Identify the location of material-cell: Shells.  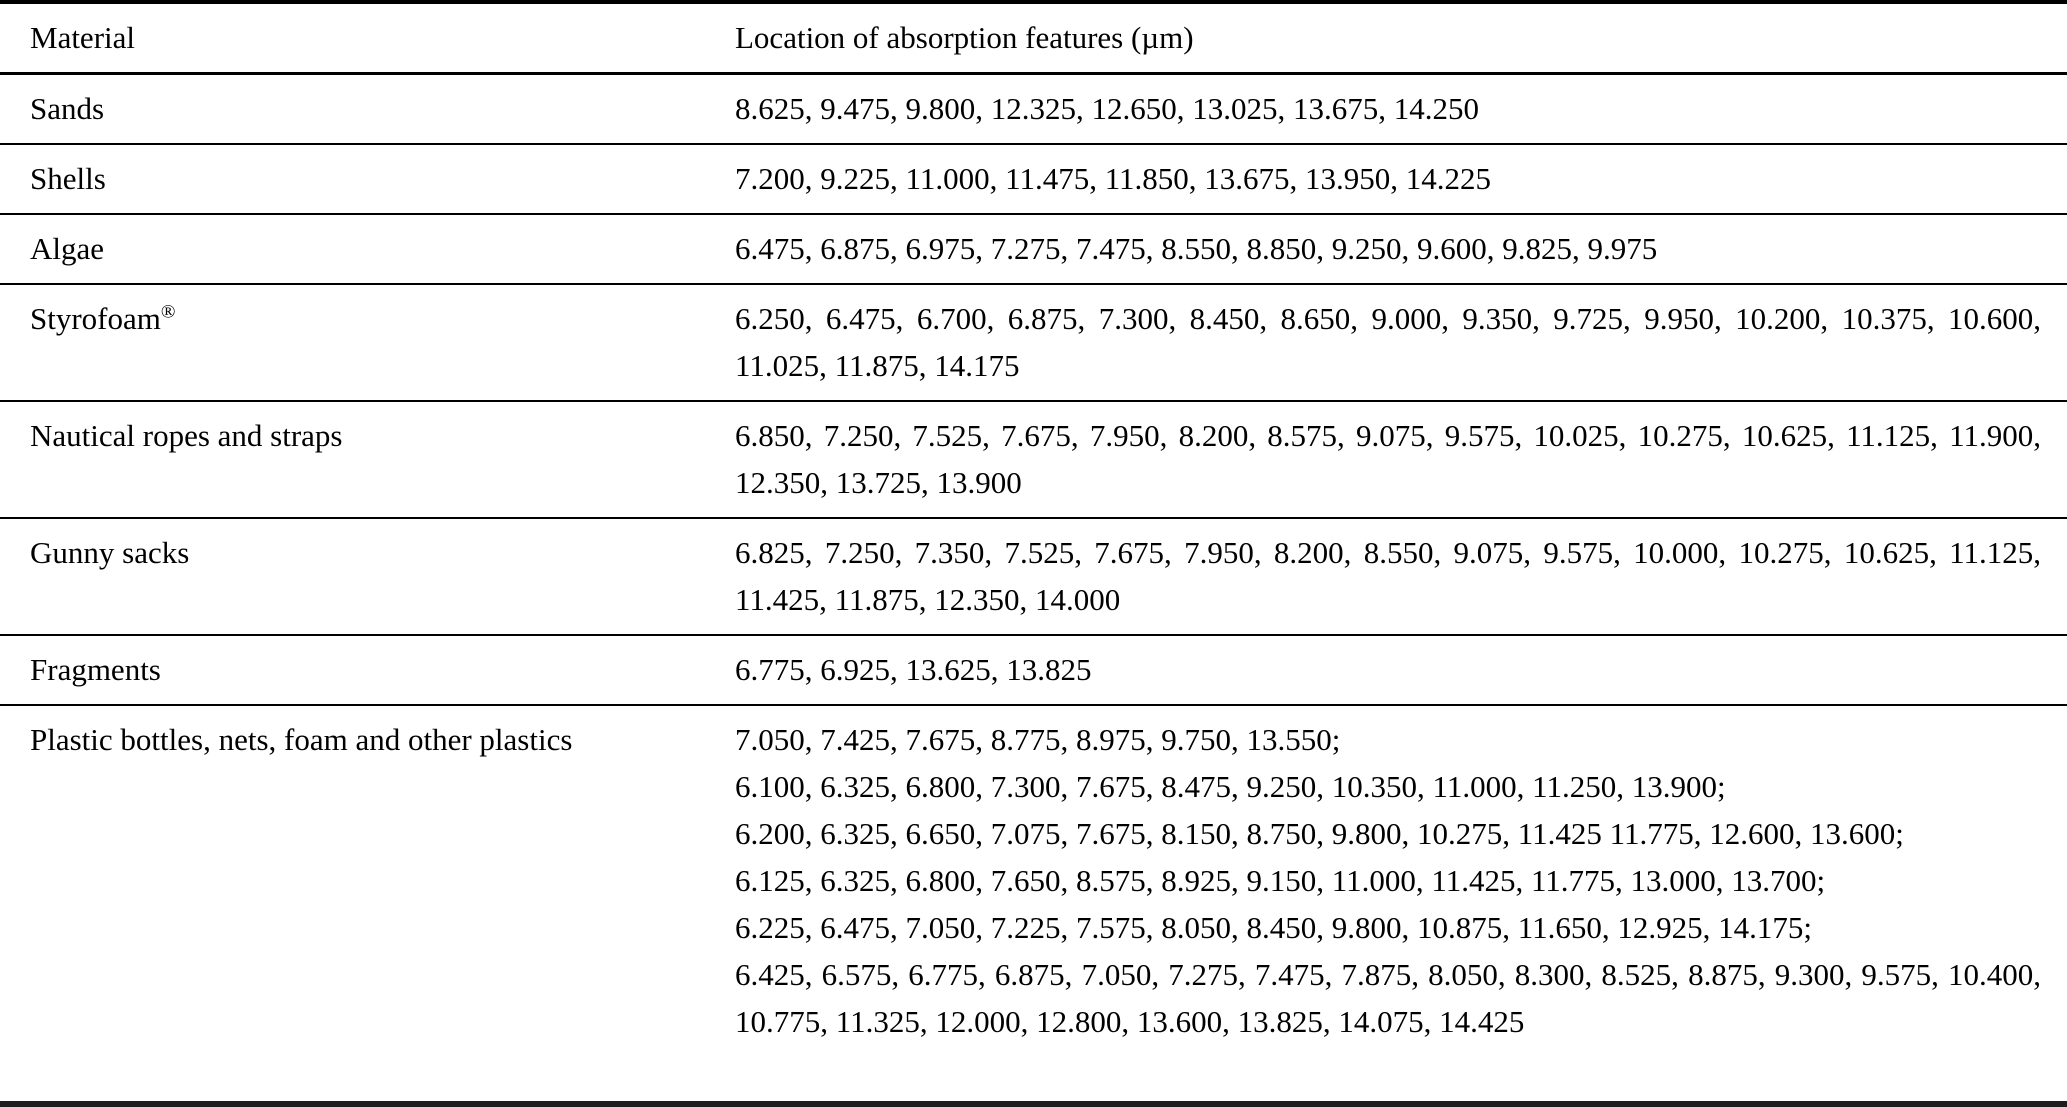
(352, 178).